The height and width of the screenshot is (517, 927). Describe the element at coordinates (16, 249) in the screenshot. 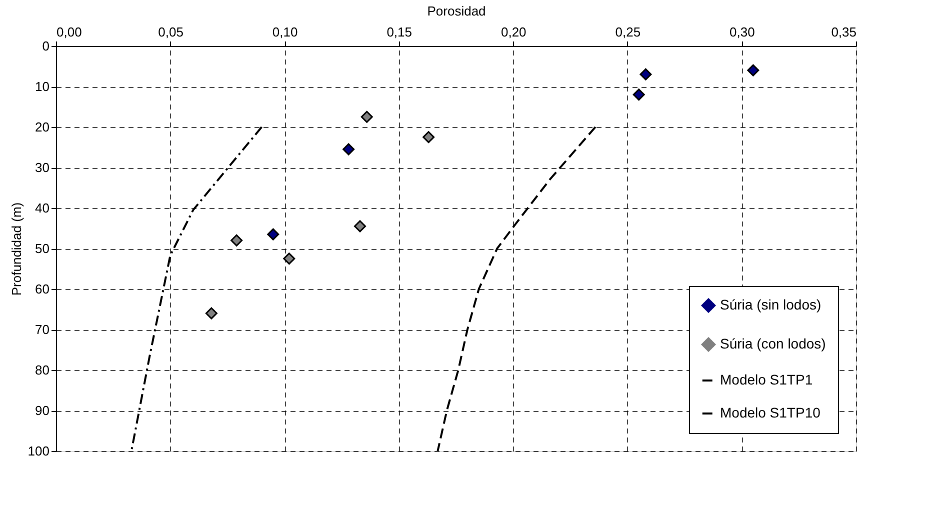

I see `y-axis-title: Profundidad (m)` at that location.